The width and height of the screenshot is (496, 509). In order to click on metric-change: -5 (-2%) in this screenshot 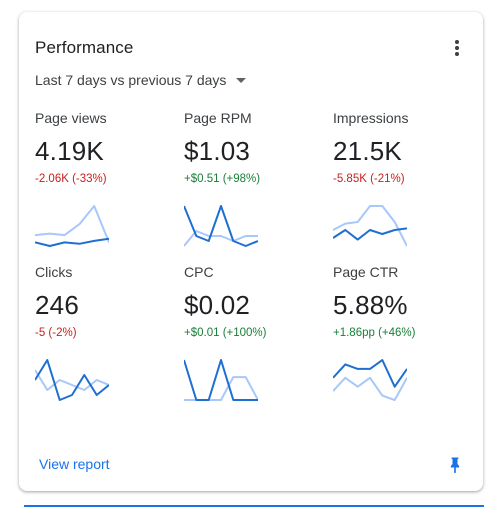, I will do `click(56, 333)`.